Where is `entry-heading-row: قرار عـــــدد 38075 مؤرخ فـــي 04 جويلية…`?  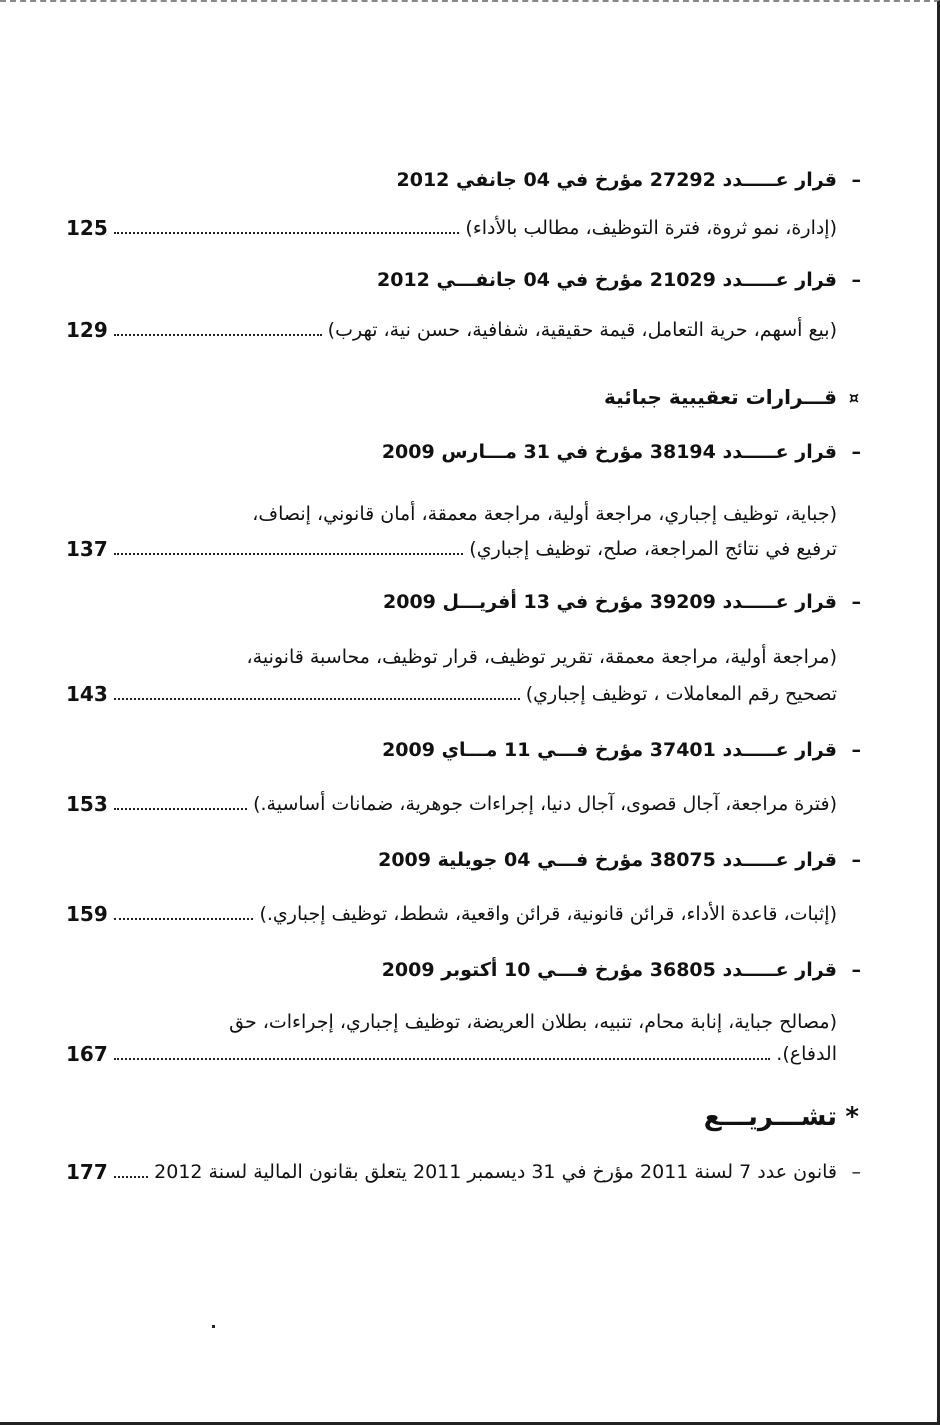
entry-heading-row: قرار عـــــدد 38075 مؤرخ فـــي 04 جويلية… is located at coordinates (463, 860).